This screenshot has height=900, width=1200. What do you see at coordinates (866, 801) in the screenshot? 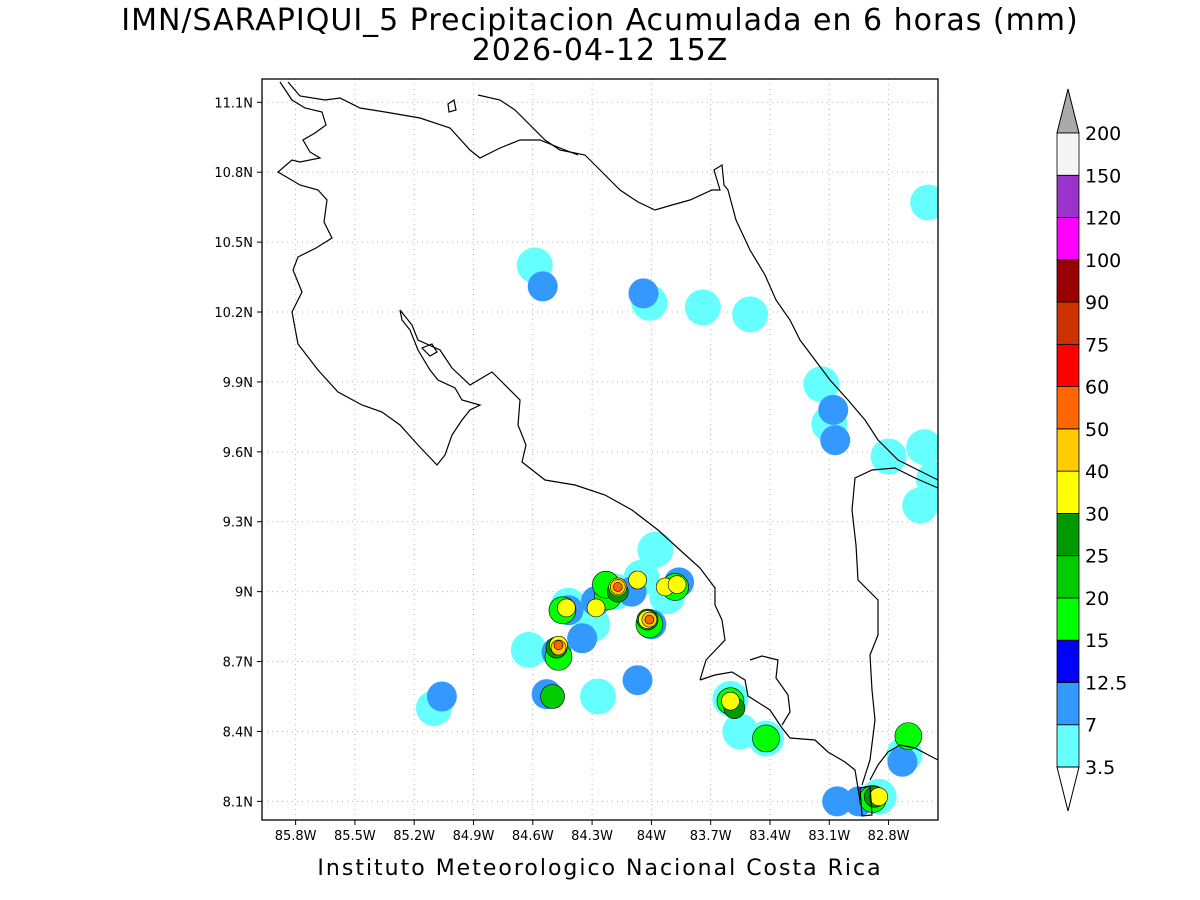
I see `burica-point` at bounding box center [866, 801].